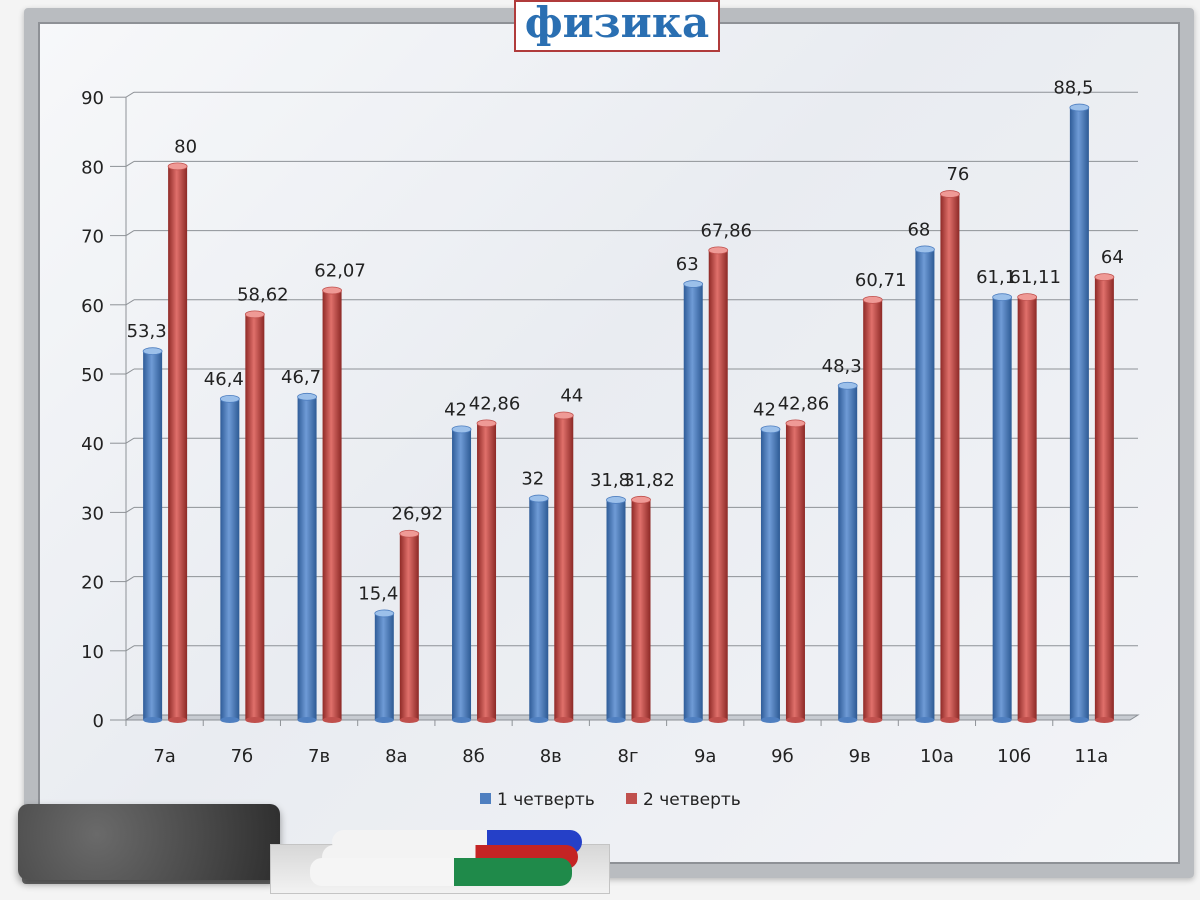 This screenshot has width=1200, height=900. Describe the element at coordinates (881, 280) in the screenshot. I see `data-label: 60,71` at that location.